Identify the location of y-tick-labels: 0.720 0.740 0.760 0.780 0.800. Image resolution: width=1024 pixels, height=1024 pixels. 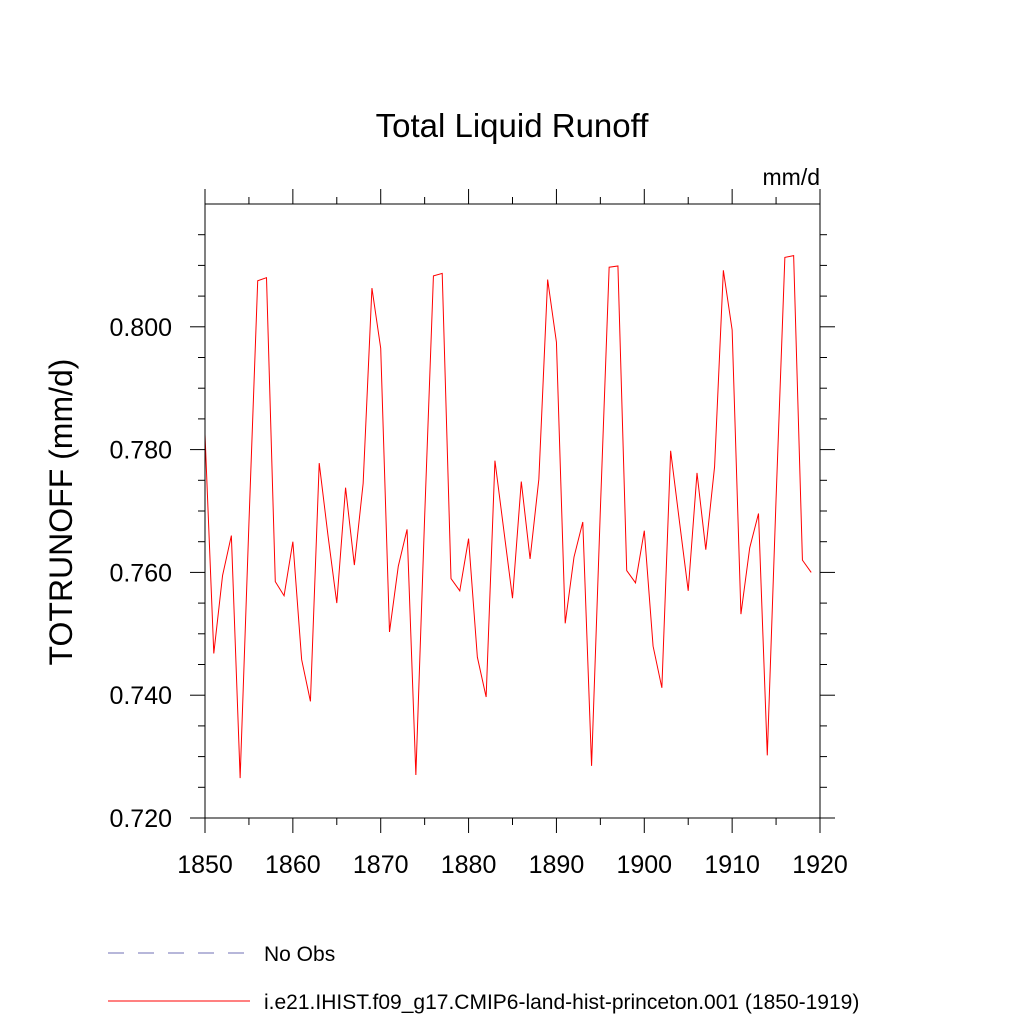
(140, 573).